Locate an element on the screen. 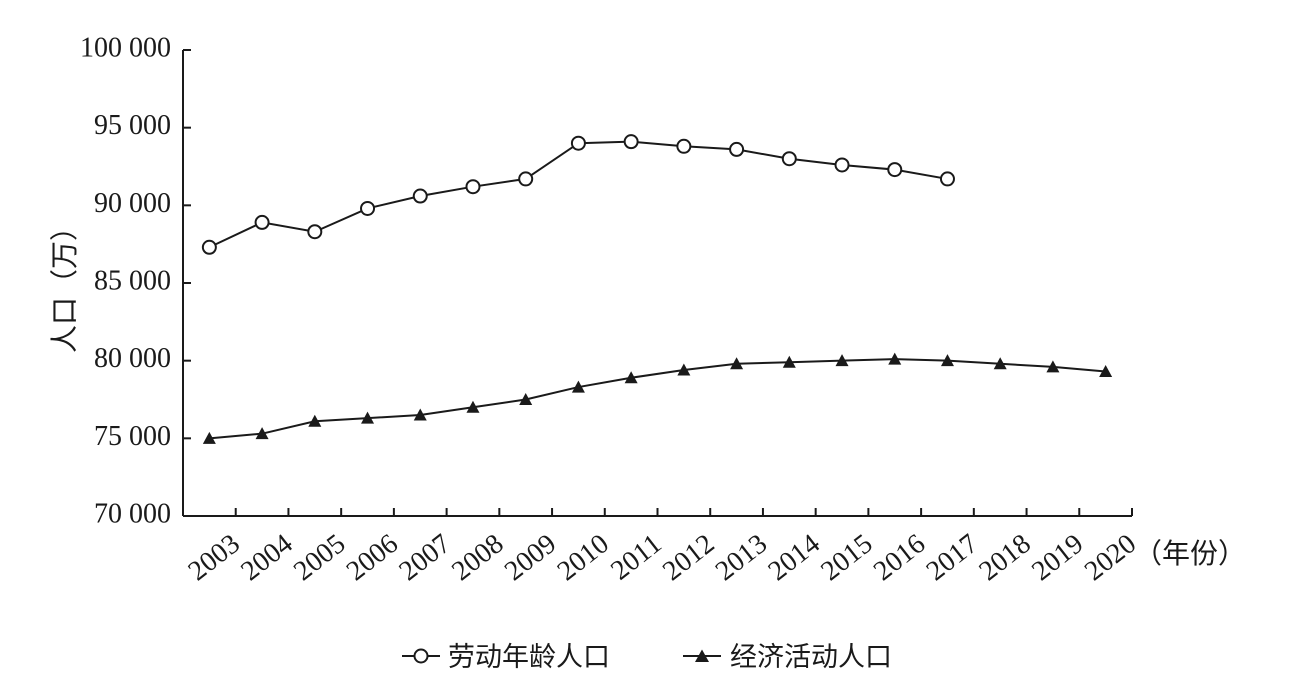 The height and width of the screenshot is (683, 1290). x-tick-label: 2011 is located at coordinates (636, 557).